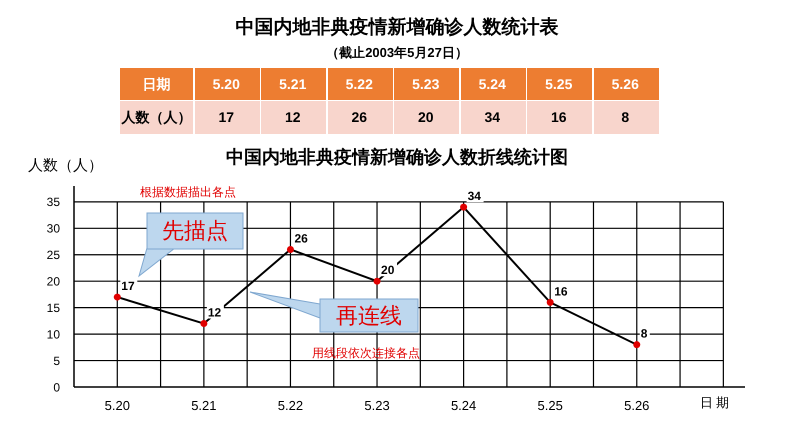 The width and height of the screenshot is (794, 447). Describe the element at coordinates (53, 307) in the screenshot. I see `y-tick-label: 15` at that location.